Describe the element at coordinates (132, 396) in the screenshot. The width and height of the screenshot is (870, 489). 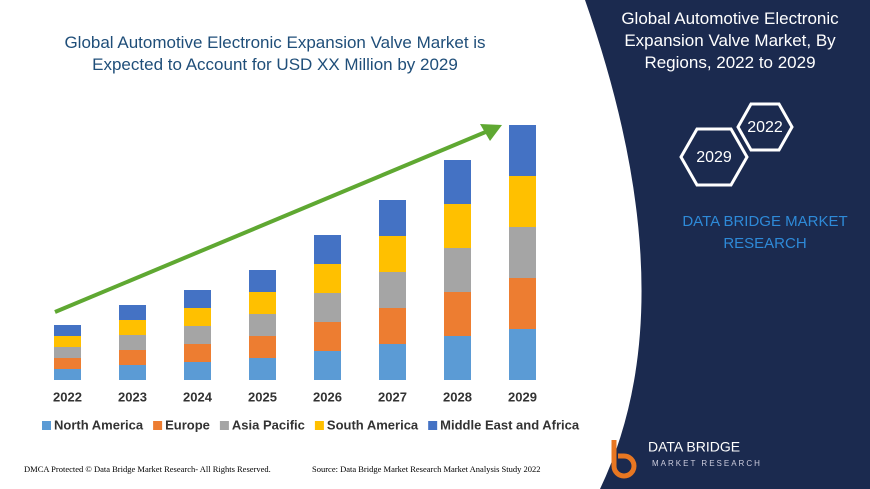
I see `x-tick-label: 2023` at that location.